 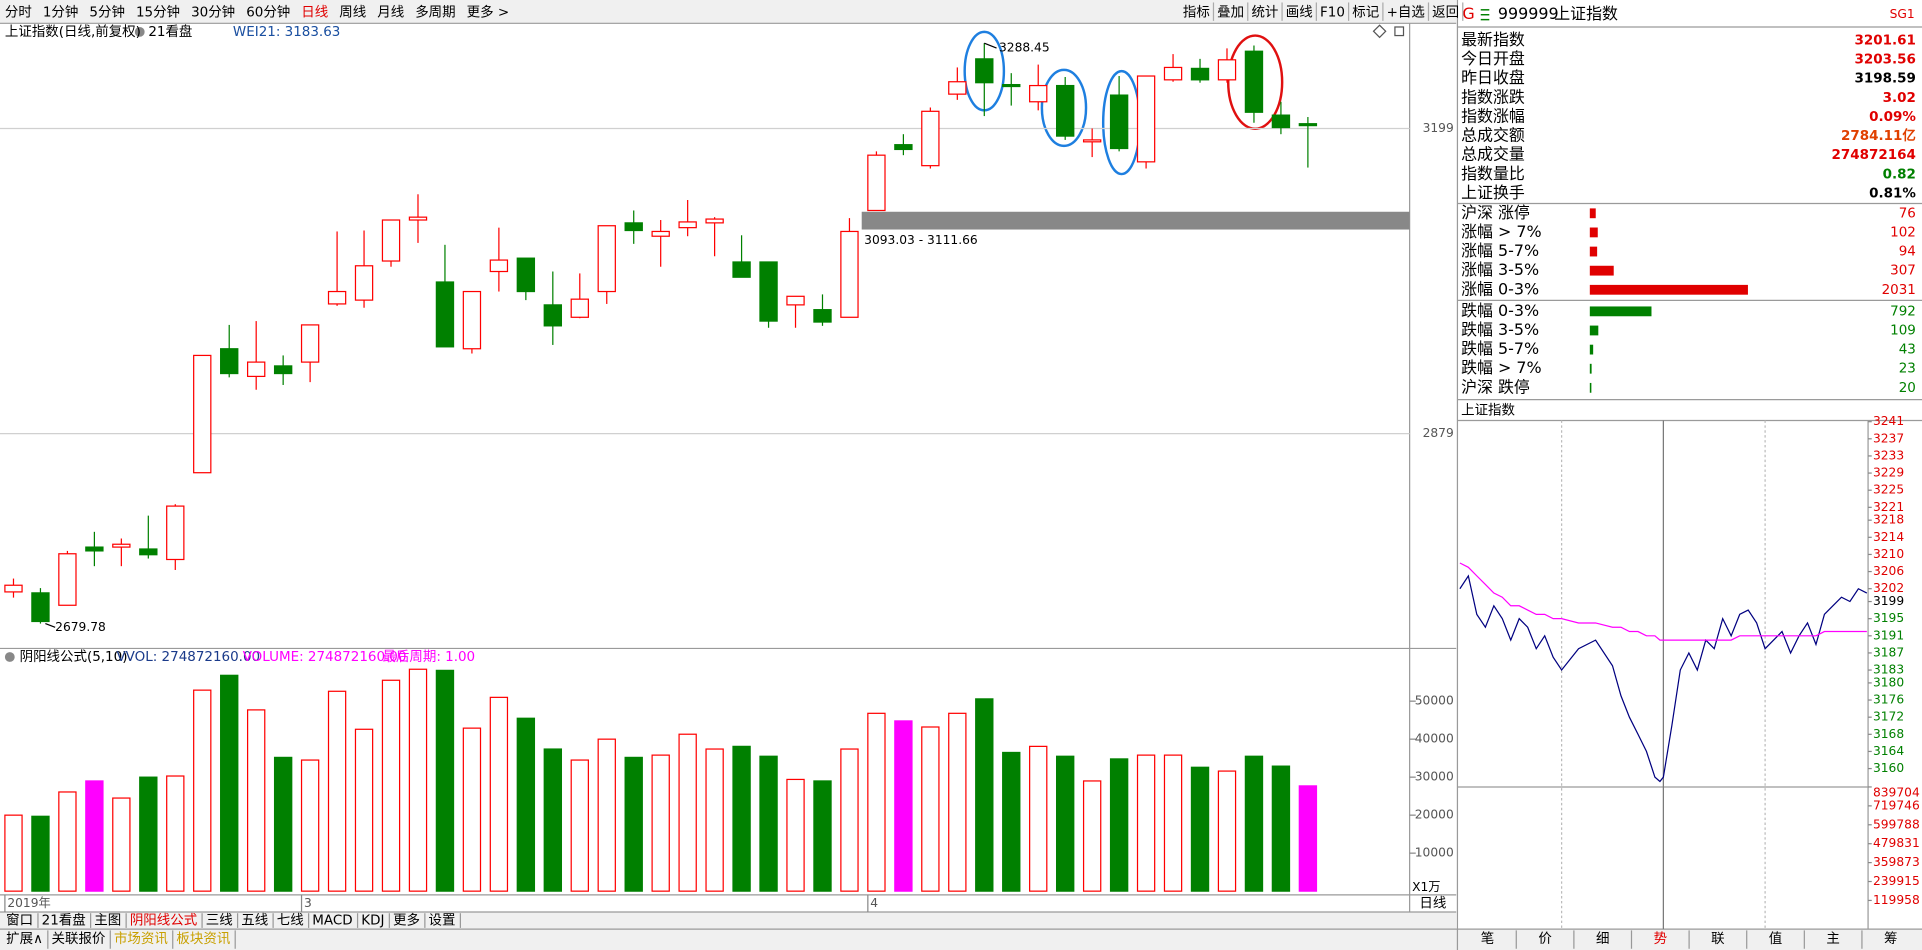 What do you see at coordinates (1602, 939) in the screenshot?
I see `side-tab: 细` at bounding box center [1602, 939].